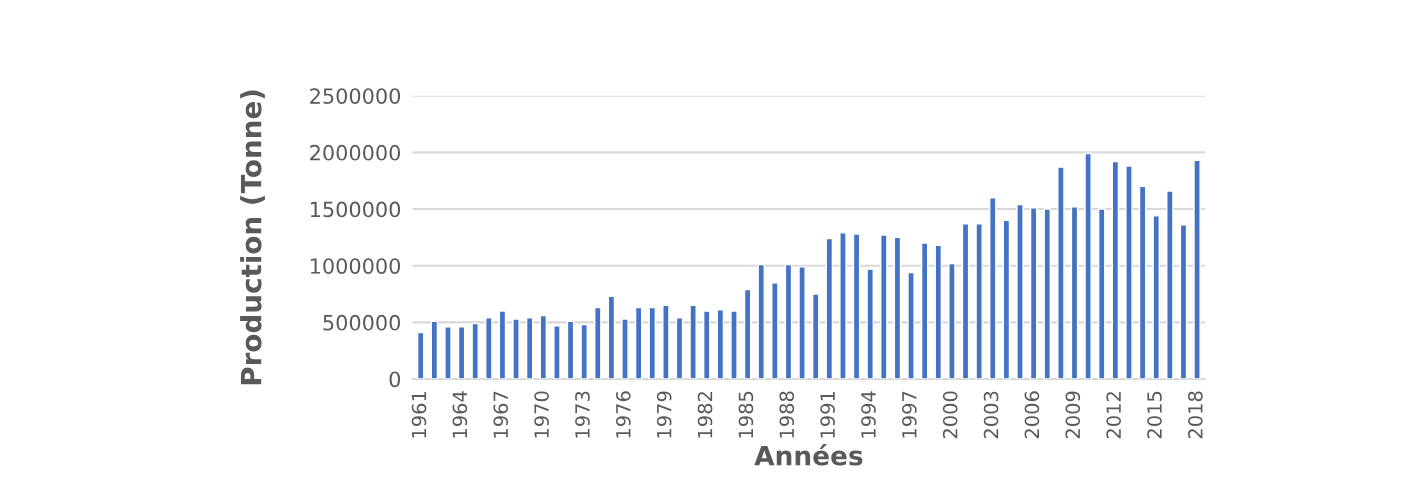  I want to click on x-tick-label: 2006, so click(1032, 415).